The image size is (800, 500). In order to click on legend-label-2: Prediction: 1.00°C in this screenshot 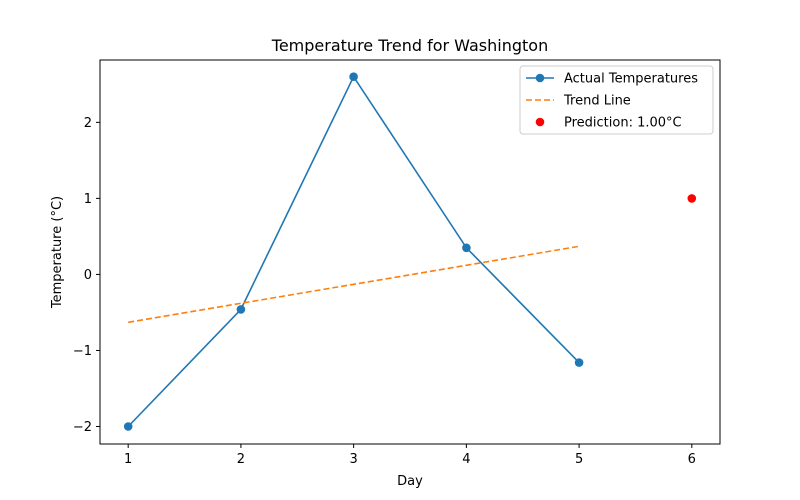, I will do `click(623, 123)`.